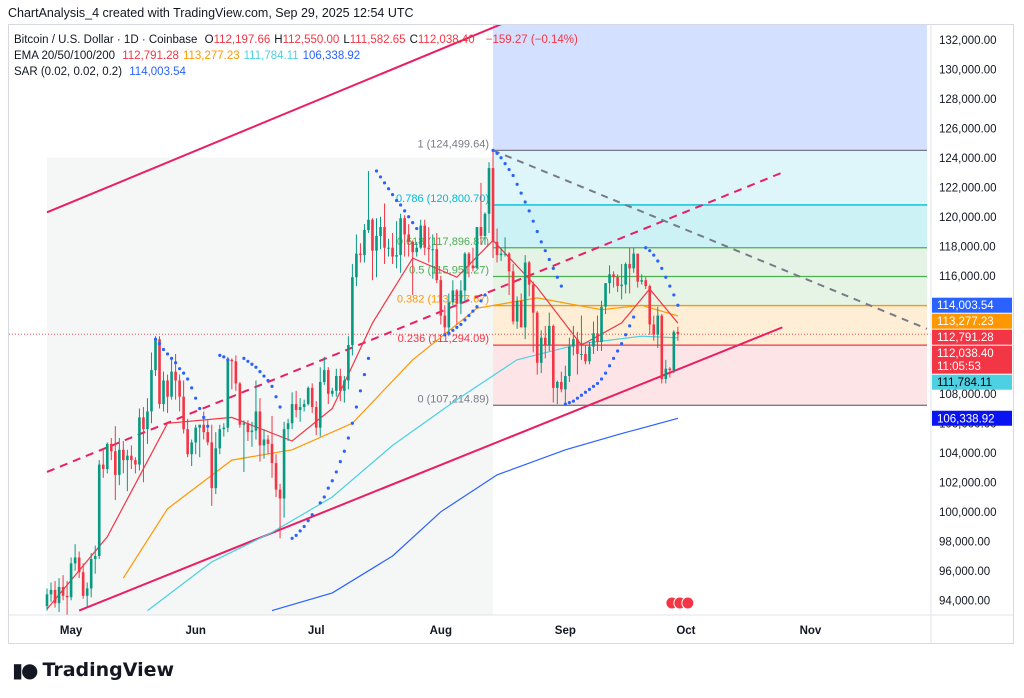 The height and width of the screenshot is (698, 1024). Describe the element at coordinates (968, 513) in the screenshot. I see `y-tick-label: 100,000.00` at that location.